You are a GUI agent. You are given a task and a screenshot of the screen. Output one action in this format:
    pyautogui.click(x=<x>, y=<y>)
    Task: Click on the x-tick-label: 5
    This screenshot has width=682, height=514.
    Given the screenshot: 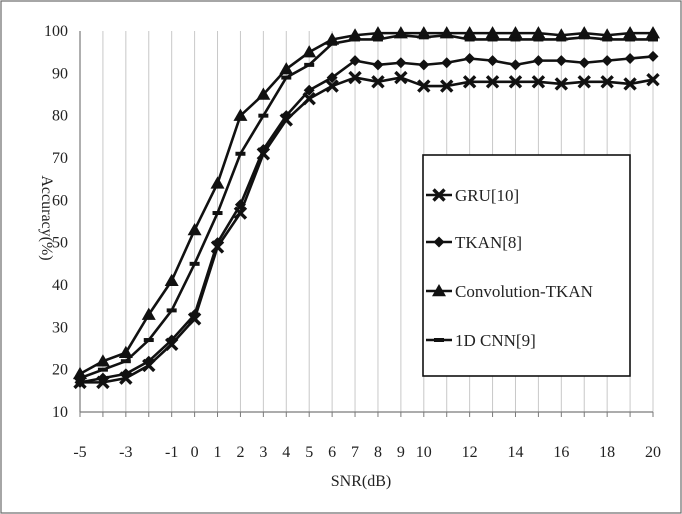 What is the action you would take?
    pyautogui.click(x=309, y=452)
    